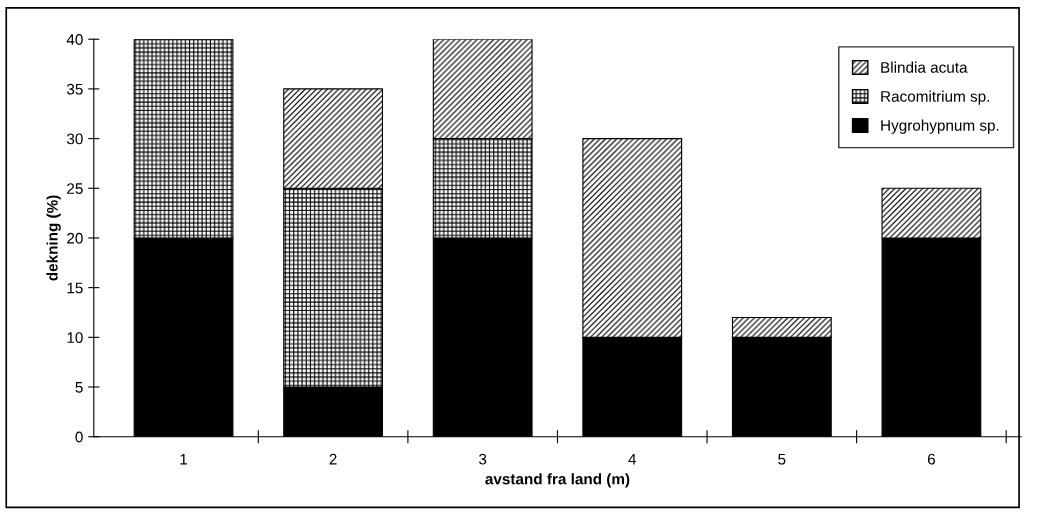  What do you see at coordinates (75, 238) in the screenshot?
I see `y-tick-label: 20` at bounding box center [75, 238].